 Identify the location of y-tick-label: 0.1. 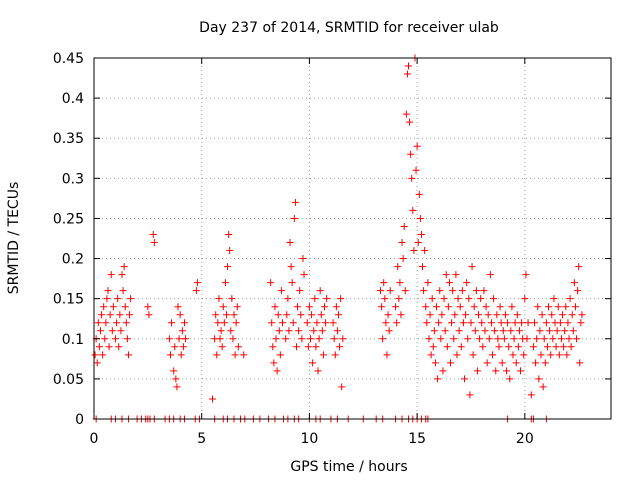
(73, 340).